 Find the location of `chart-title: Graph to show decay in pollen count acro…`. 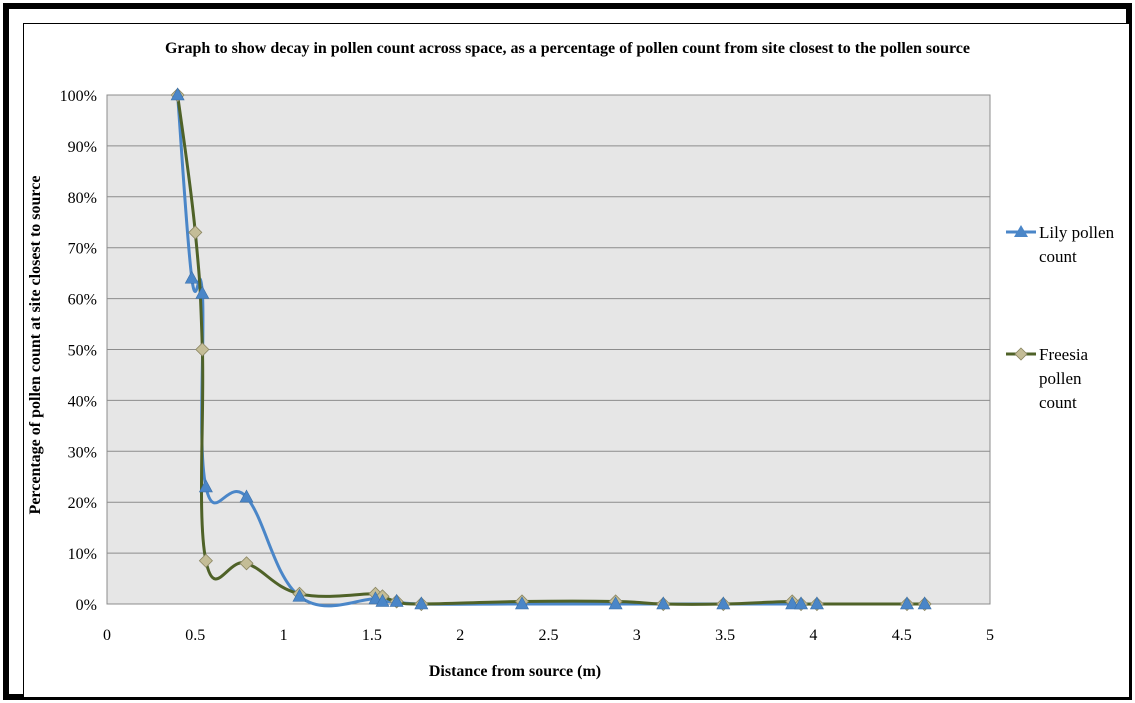

chart-title: Graph to show decay in pollen count acro… is located at coordinates (567, 48).